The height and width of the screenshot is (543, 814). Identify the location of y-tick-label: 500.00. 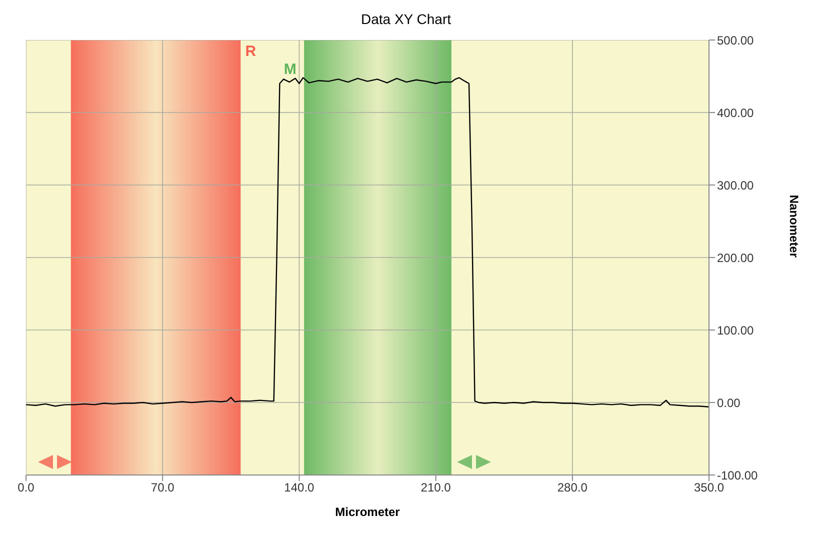
(735, 40).